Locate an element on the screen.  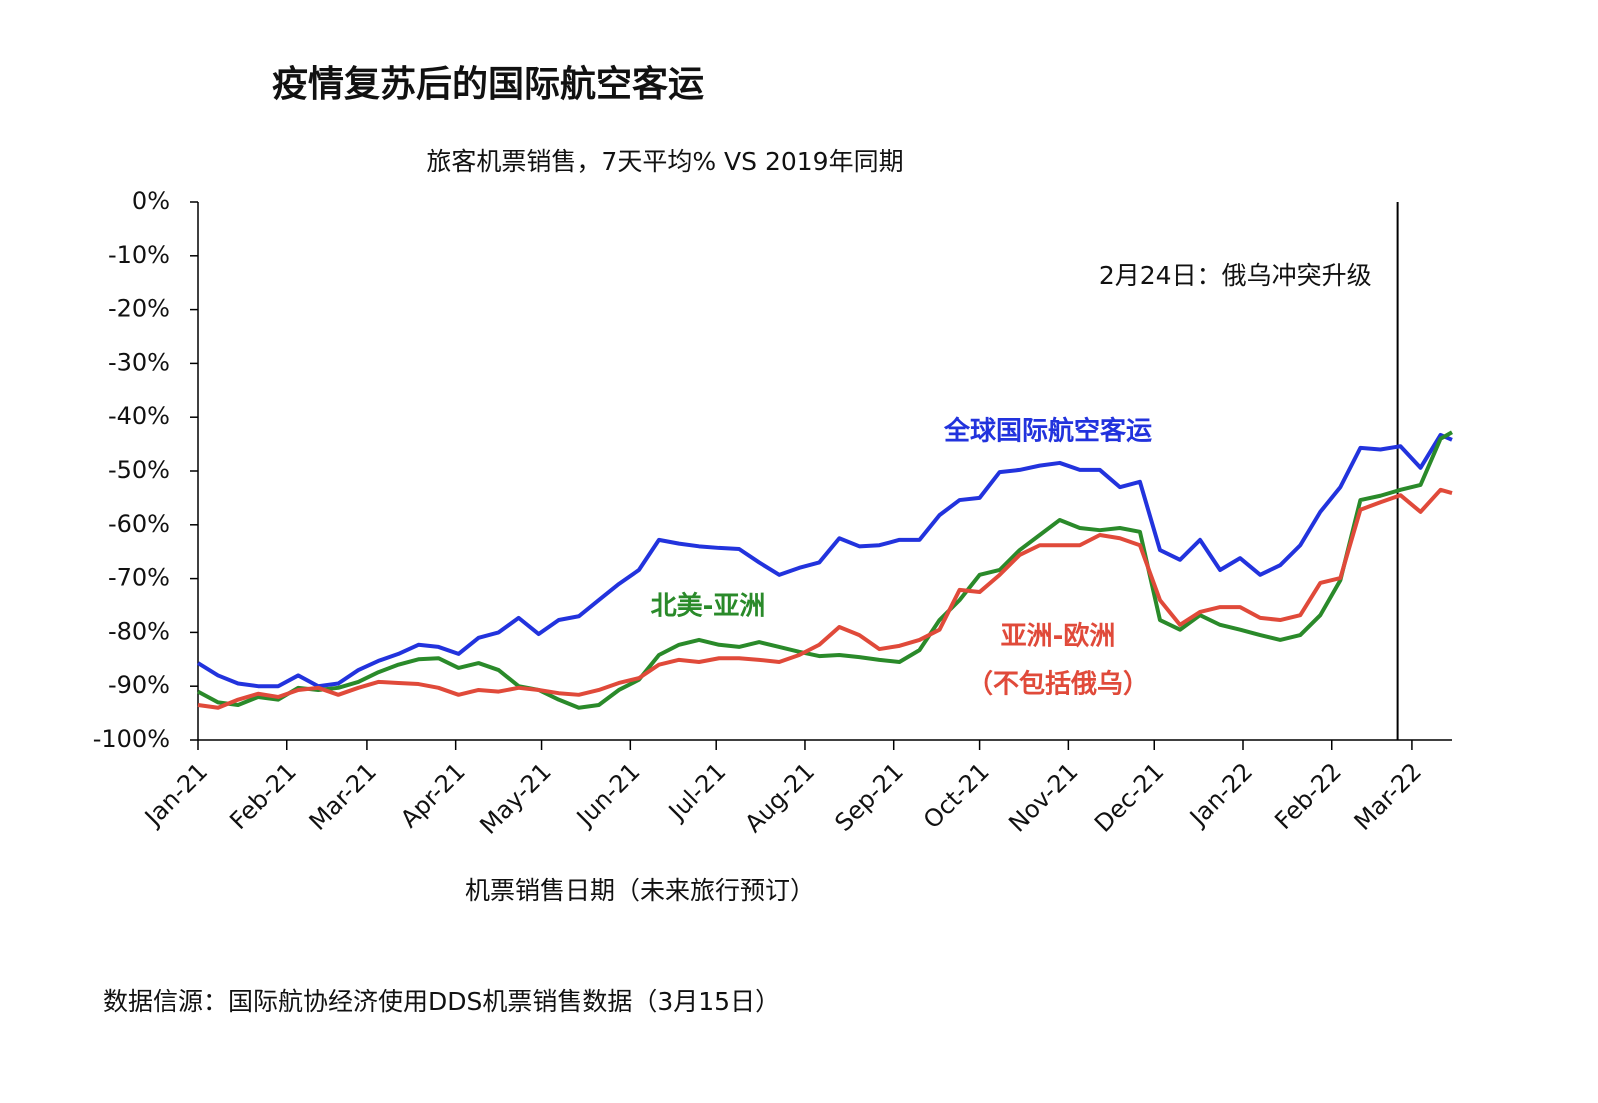
x-tick-label: Sep-21 is located at coordinates (869, 797).